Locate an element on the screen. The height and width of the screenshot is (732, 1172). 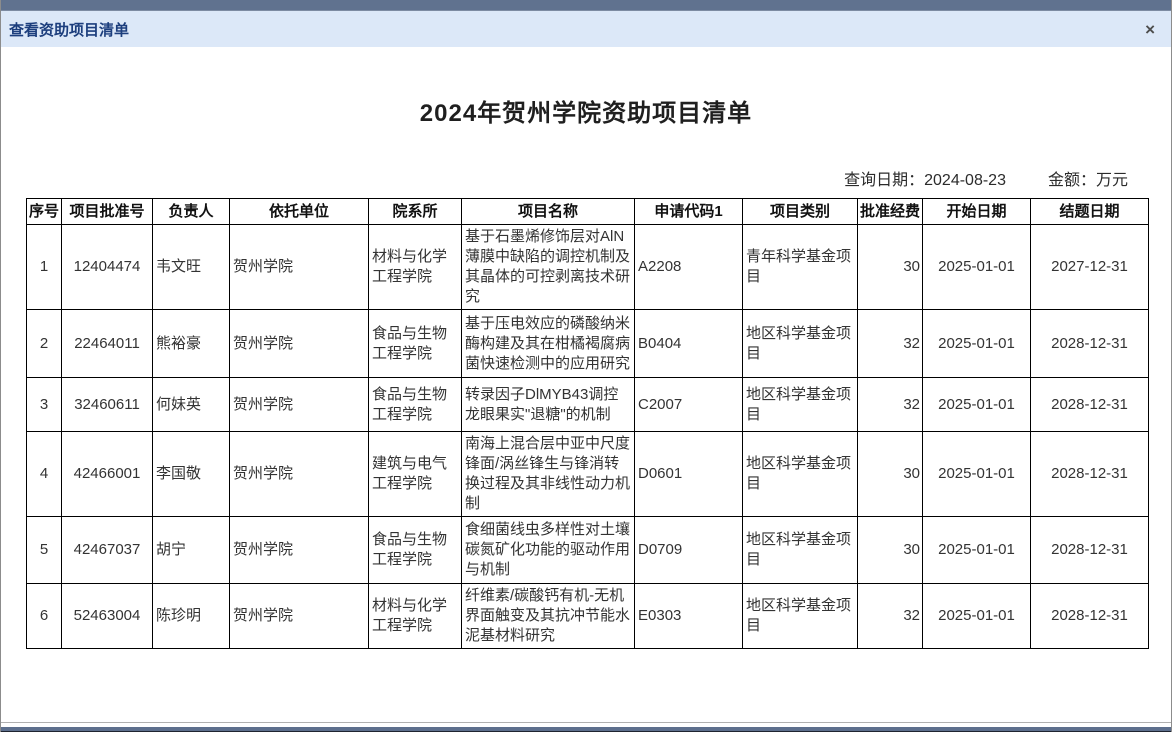
column-header: 序号 is located at coordinates (44, 211).